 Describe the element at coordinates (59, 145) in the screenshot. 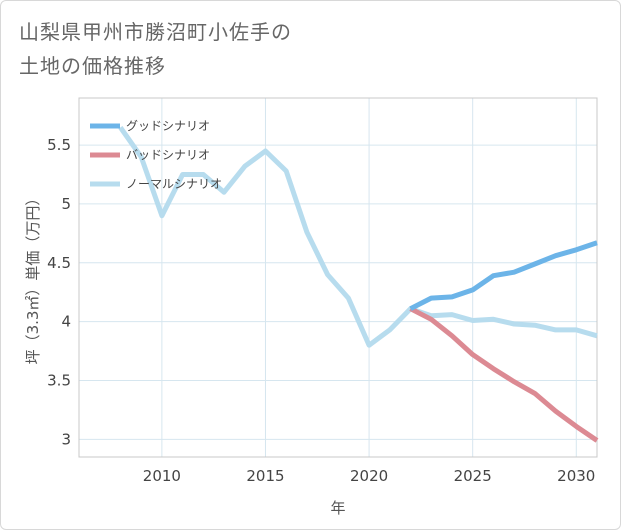

I see `y-tick-label: 5.5` at that location.